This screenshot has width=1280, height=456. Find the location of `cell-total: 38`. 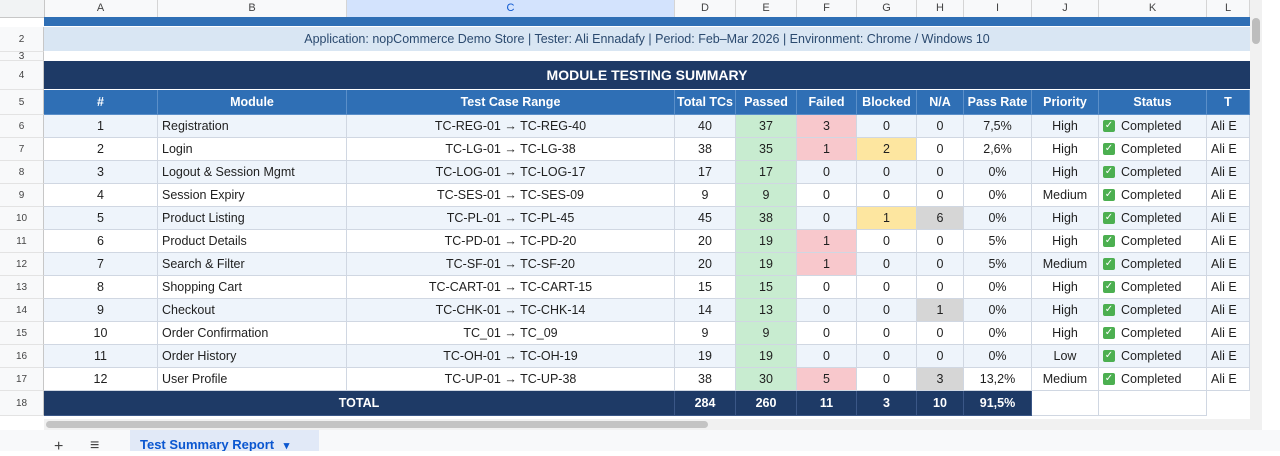

cell-total: 38 is located at coordinates (705, 379).